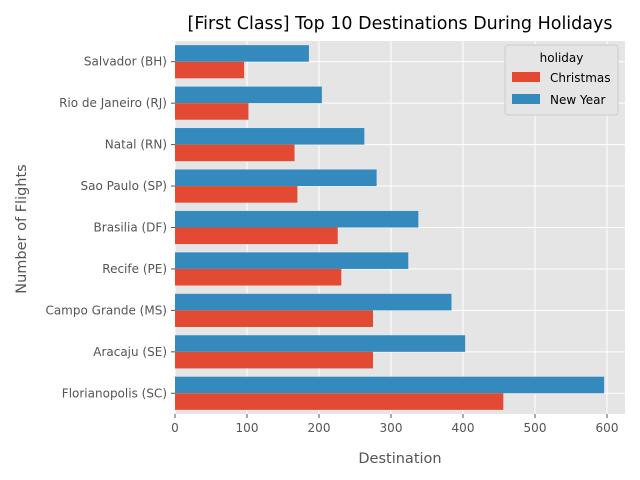 The height and width of the screenshot is (480, 640). I want to click on legend-swatch-christmas, so click(526, 77).